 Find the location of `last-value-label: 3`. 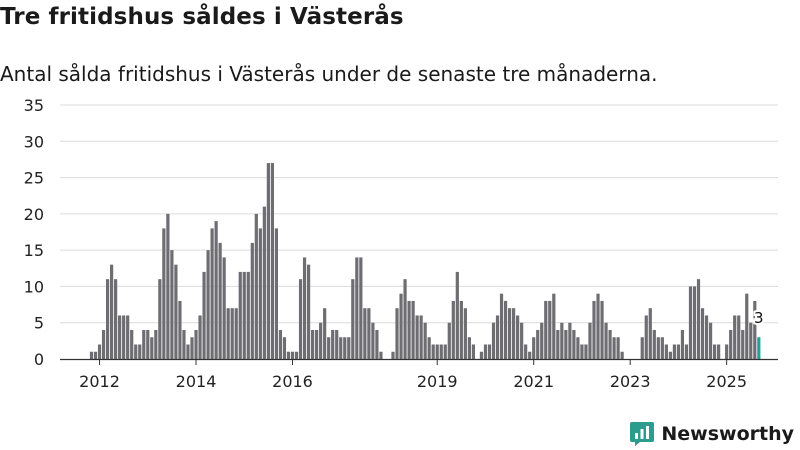

last-value-label: 3 is located at coordinates (759, 318).